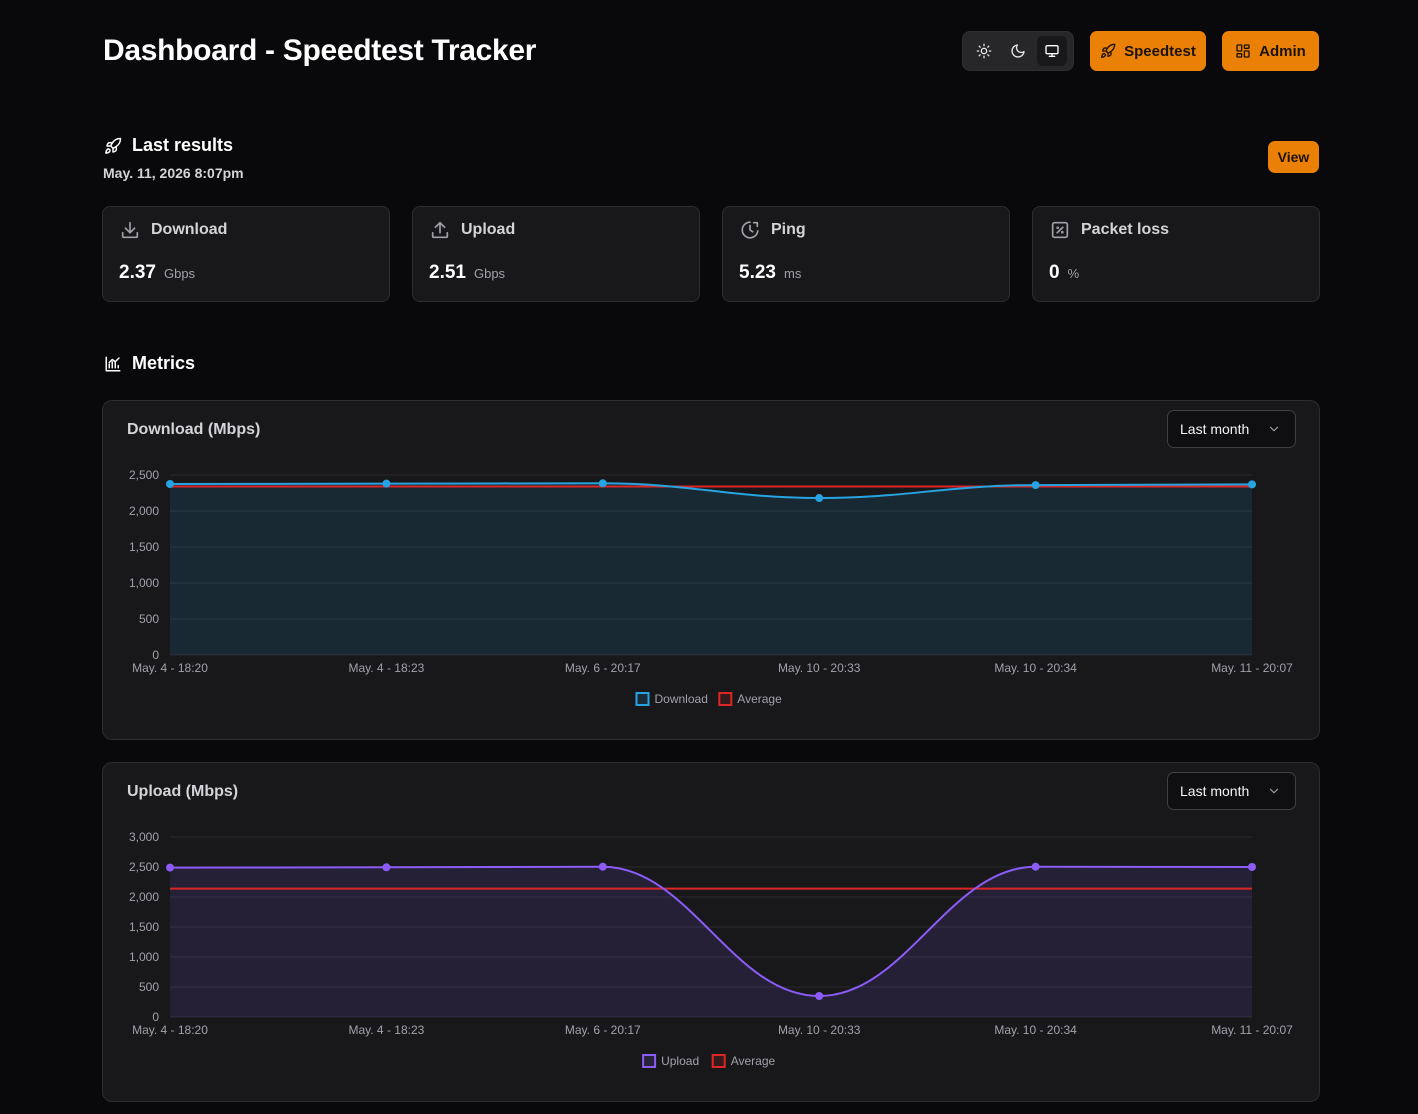 This screenshot has height=1114, width=1418. I want to click on legend-swatch-download, so click(642, 699).